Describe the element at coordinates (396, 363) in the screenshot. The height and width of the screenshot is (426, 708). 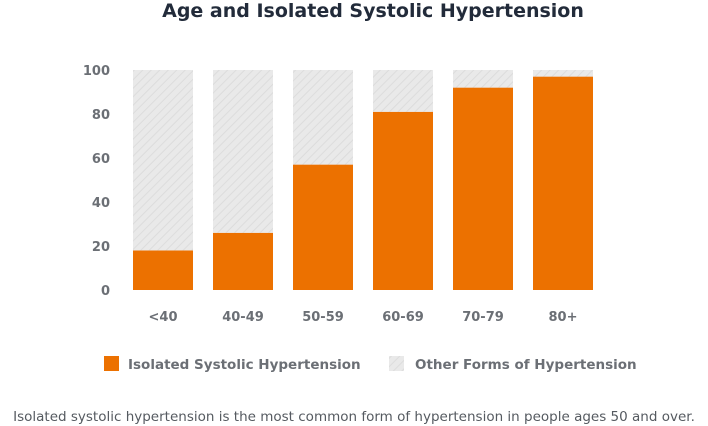
I see `legend-swatch-other` at that location.